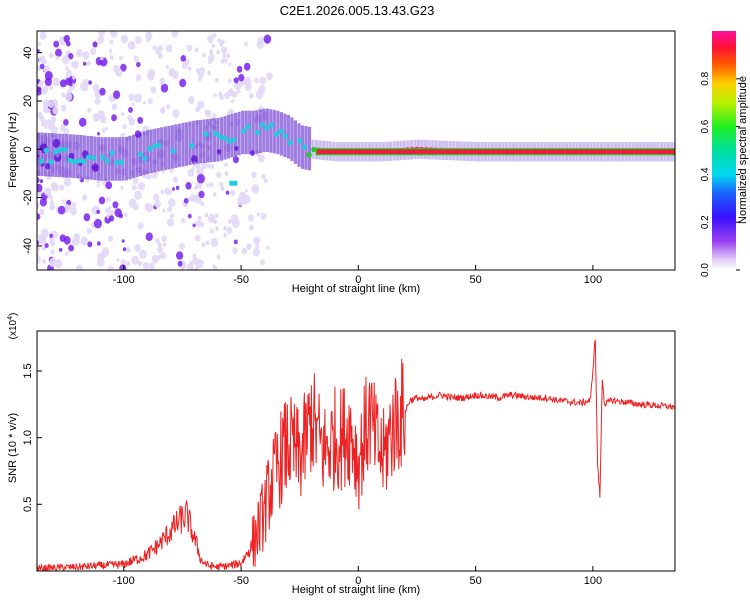 This screenshot has height=600, width=750. I want to click on snr-multiplier-base: (x10, so click(13, 329).